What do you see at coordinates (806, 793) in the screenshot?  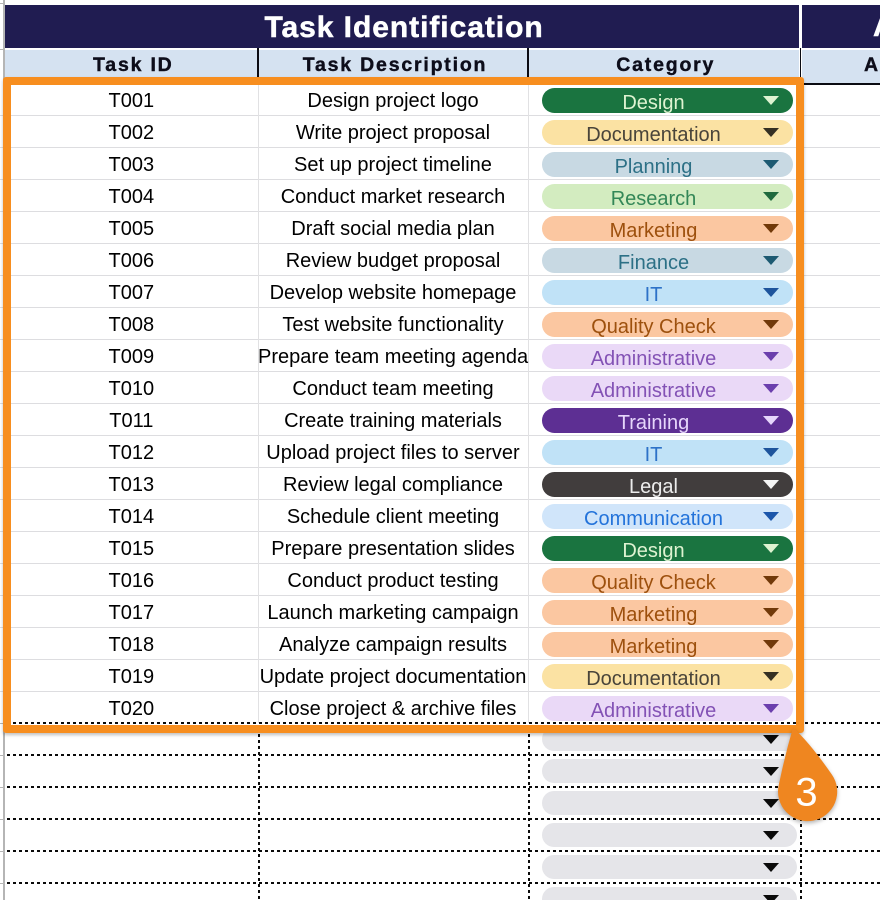 I see `svg-text: 3` at bounding box center [806, 793].